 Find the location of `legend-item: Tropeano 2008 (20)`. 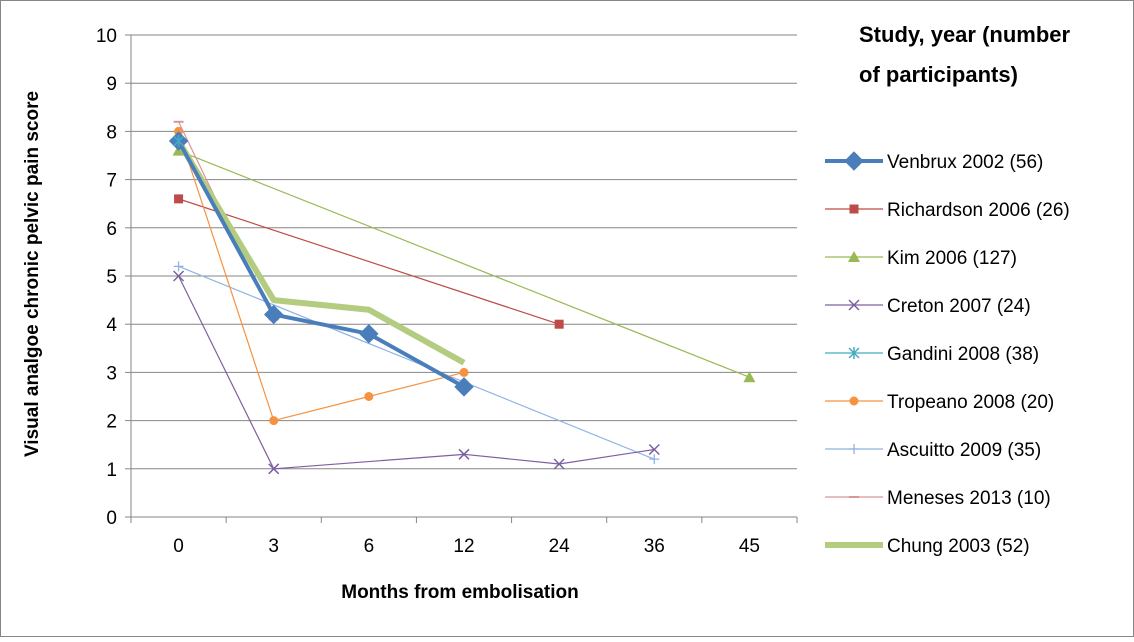

legend-item: Tropeano 2008 (20) is located at coordinates (939, 402).